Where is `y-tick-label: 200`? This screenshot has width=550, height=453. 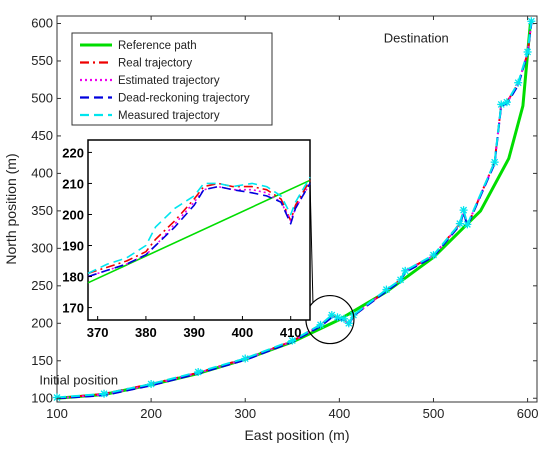 y-tick-label: 200 is located at coordinates (42, 322).